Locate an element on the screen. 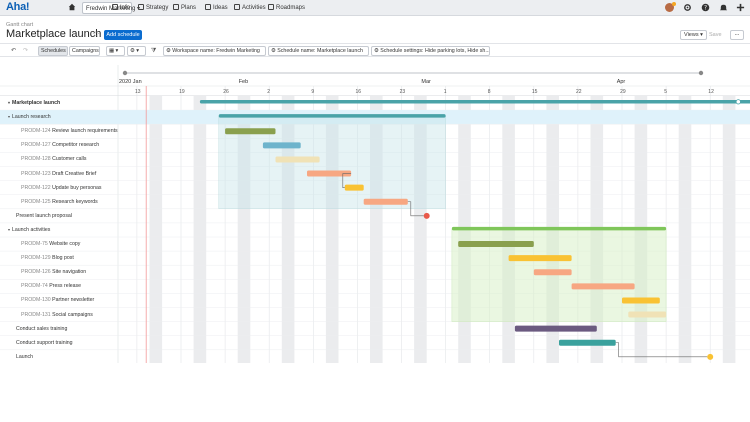 The width and height of the screenshot is (750, 422). scrubber-start-handle is located at coordinates (125, 73).